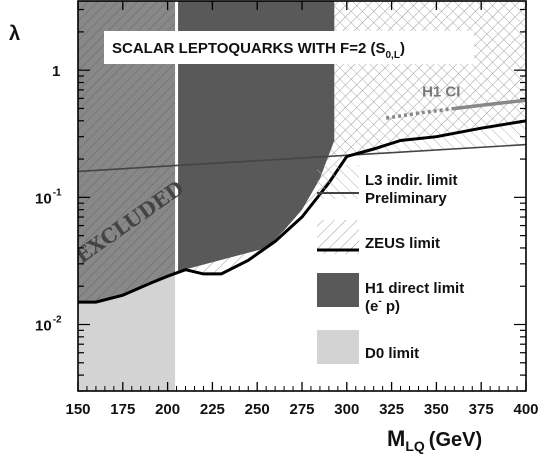  I want to click on x-tick-label: 175, so click(122, 409).